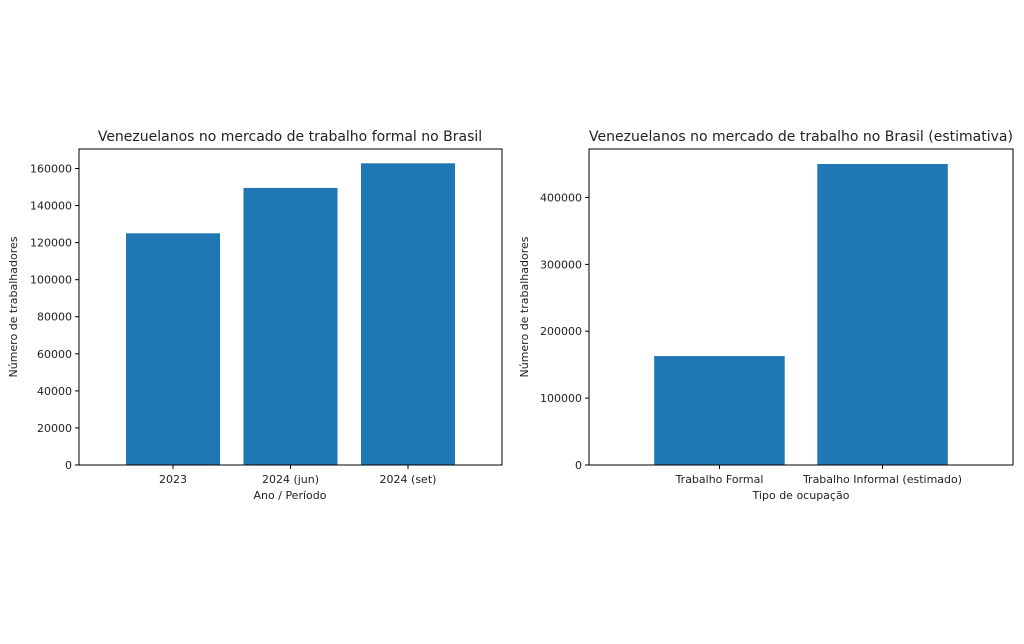 Image resolution: width=1024 pixels, height=644 pixels. What do you see at coordinates (561, 198) in the screenshot?
I see `y-tick-label: 400000` at bounding box center [561, 198].